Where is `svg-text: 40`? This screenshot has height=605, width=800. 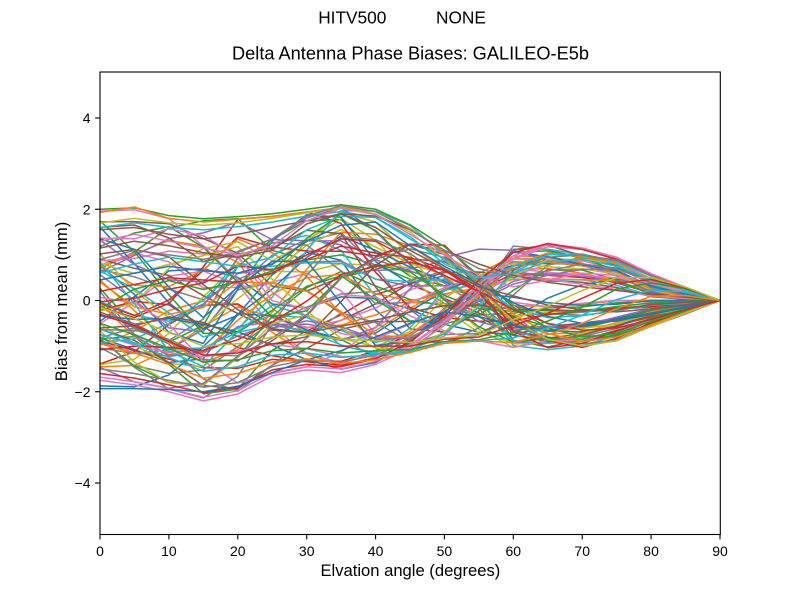
svg-text: 40 is located at coordinates (376, 551).